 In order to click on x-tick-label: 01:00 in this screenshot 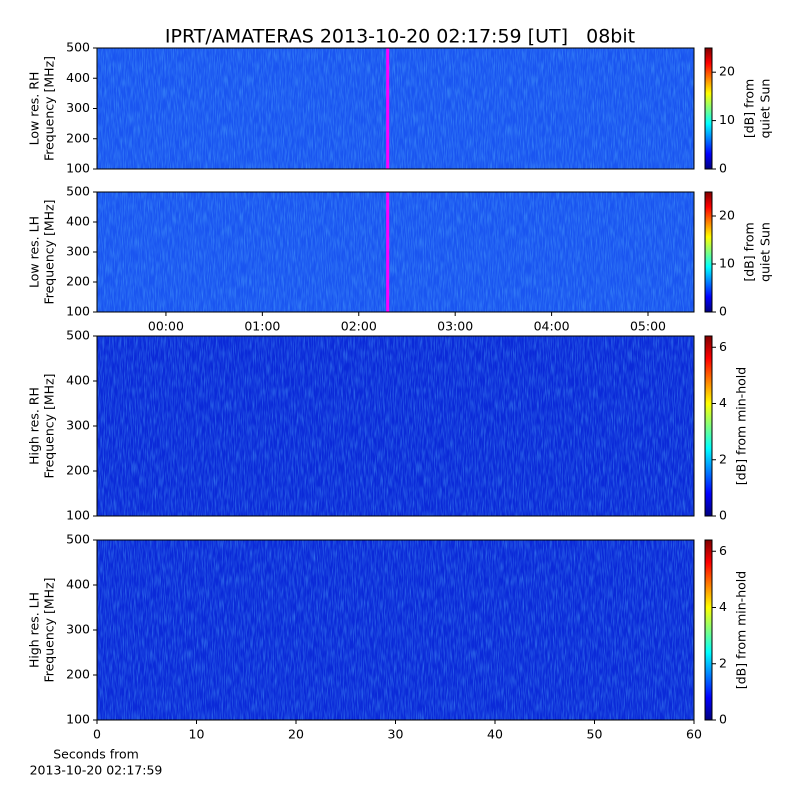, I will do `click(262, 326)`.